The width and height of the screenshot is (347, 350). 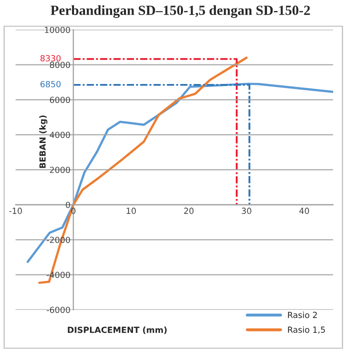 I want to click on annotation: 8330, so click(x=50, y=58).